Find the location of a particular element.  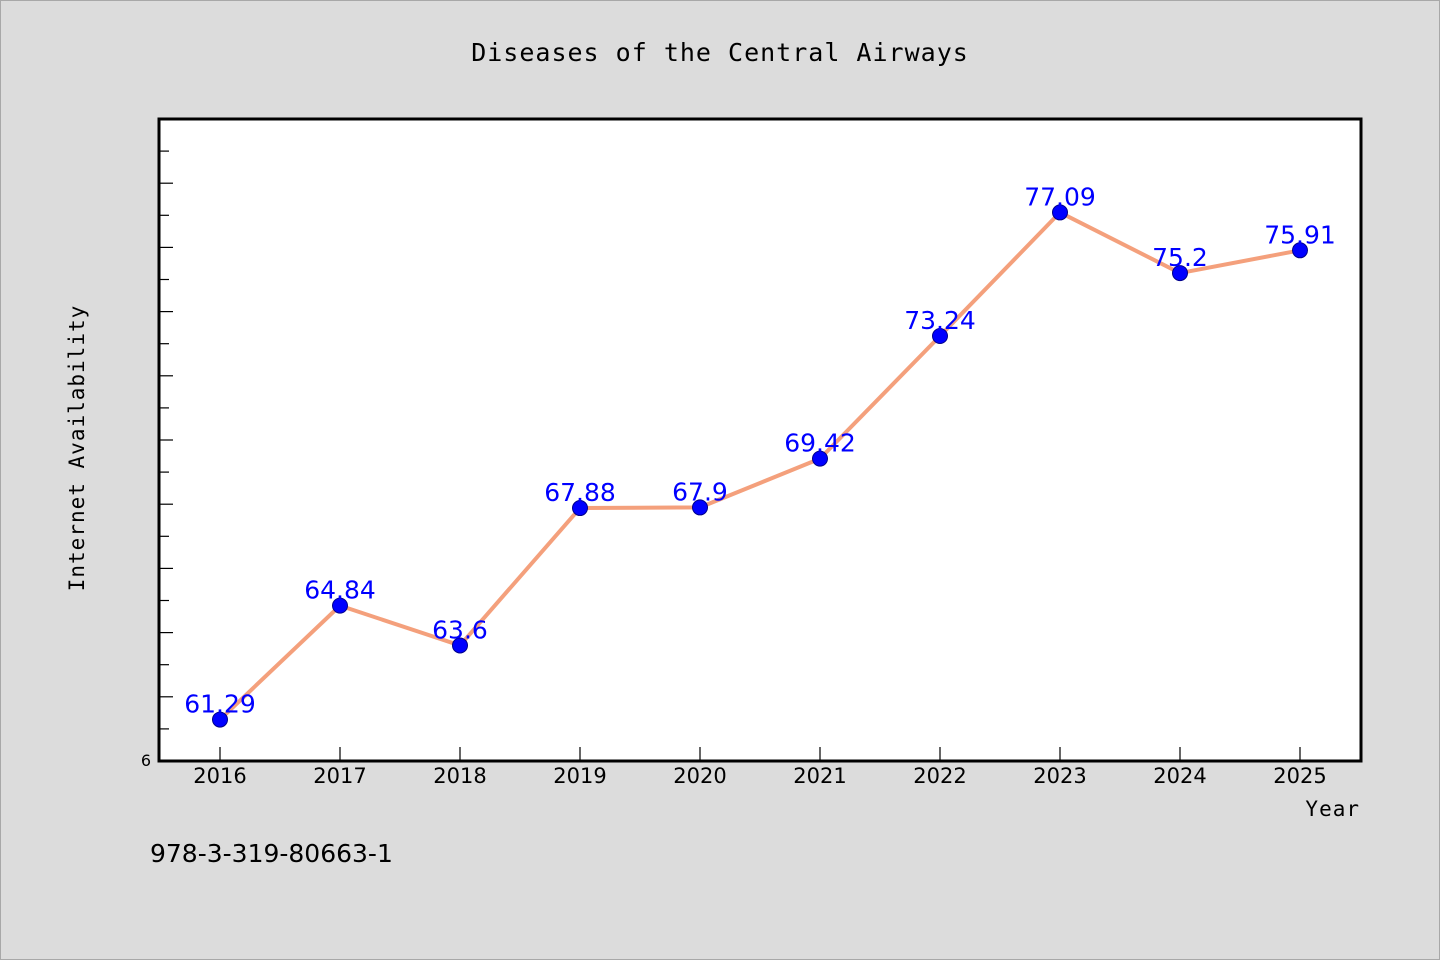

x-tick-label: 2020 is located at coordinates (699, 776).